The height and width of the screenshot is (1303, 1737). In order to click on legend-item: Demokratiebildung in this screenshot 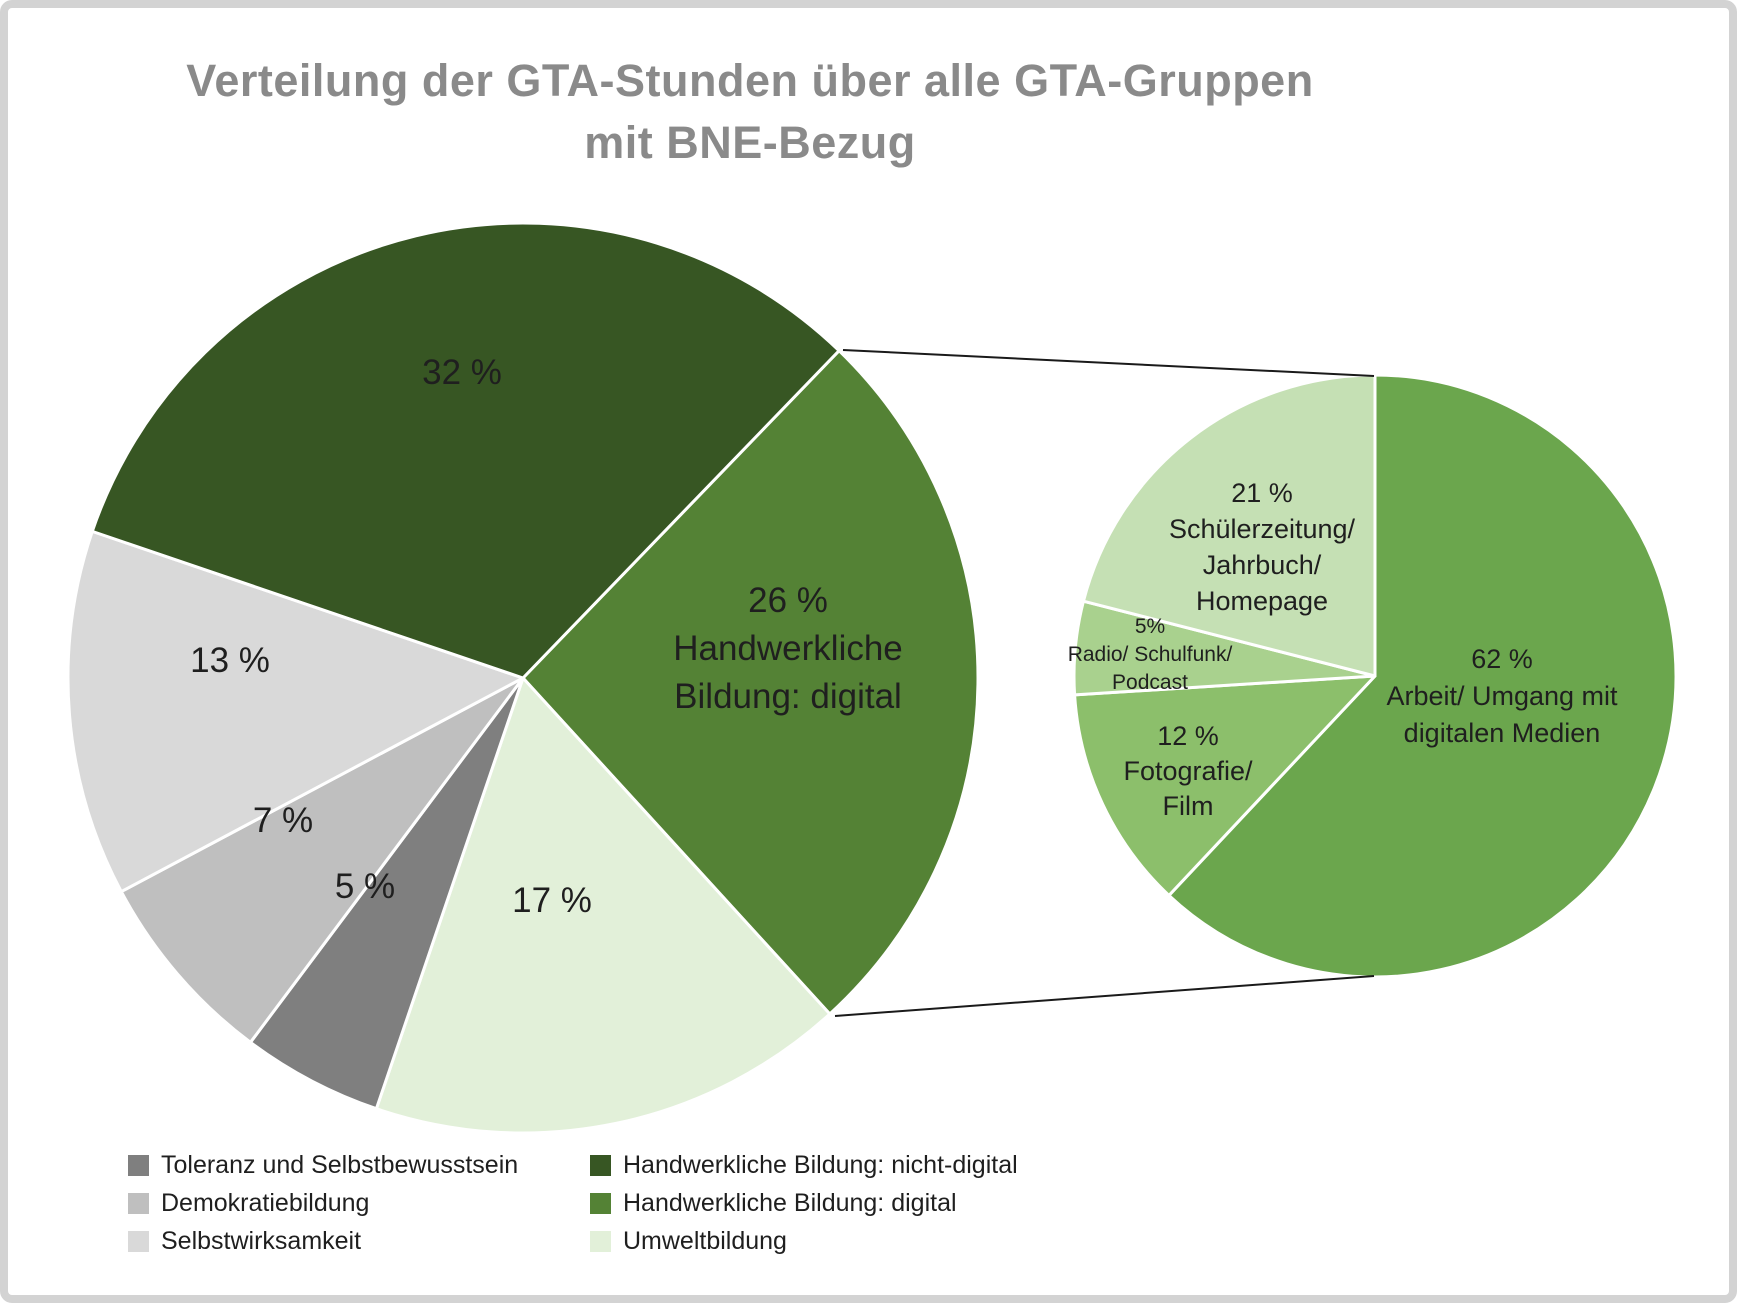, I will do `click(323, 1202)`.